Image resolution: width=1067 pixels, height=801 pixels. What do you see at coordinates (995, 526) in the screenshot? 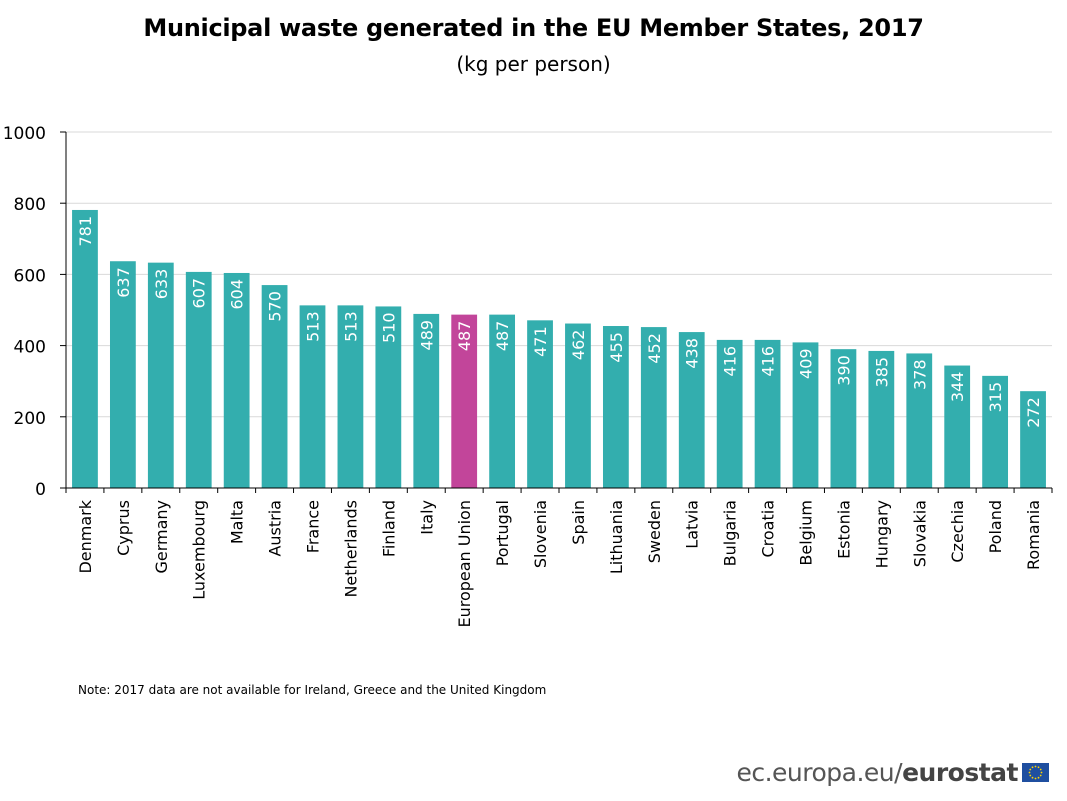
I see `x-tick-label: Poland` at bounding box center [995, 526].